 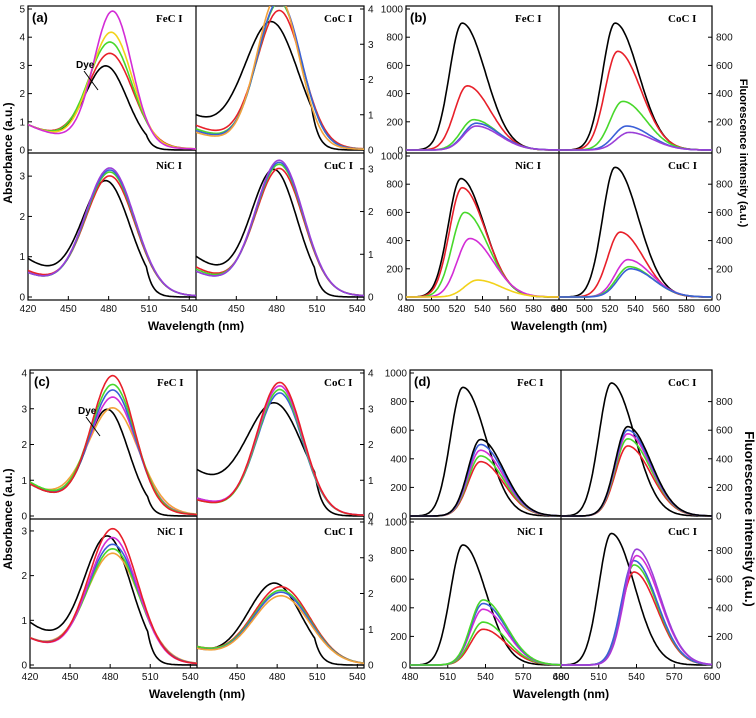 I want to click on x-tick-label: 420, so click(x=30, y=677).